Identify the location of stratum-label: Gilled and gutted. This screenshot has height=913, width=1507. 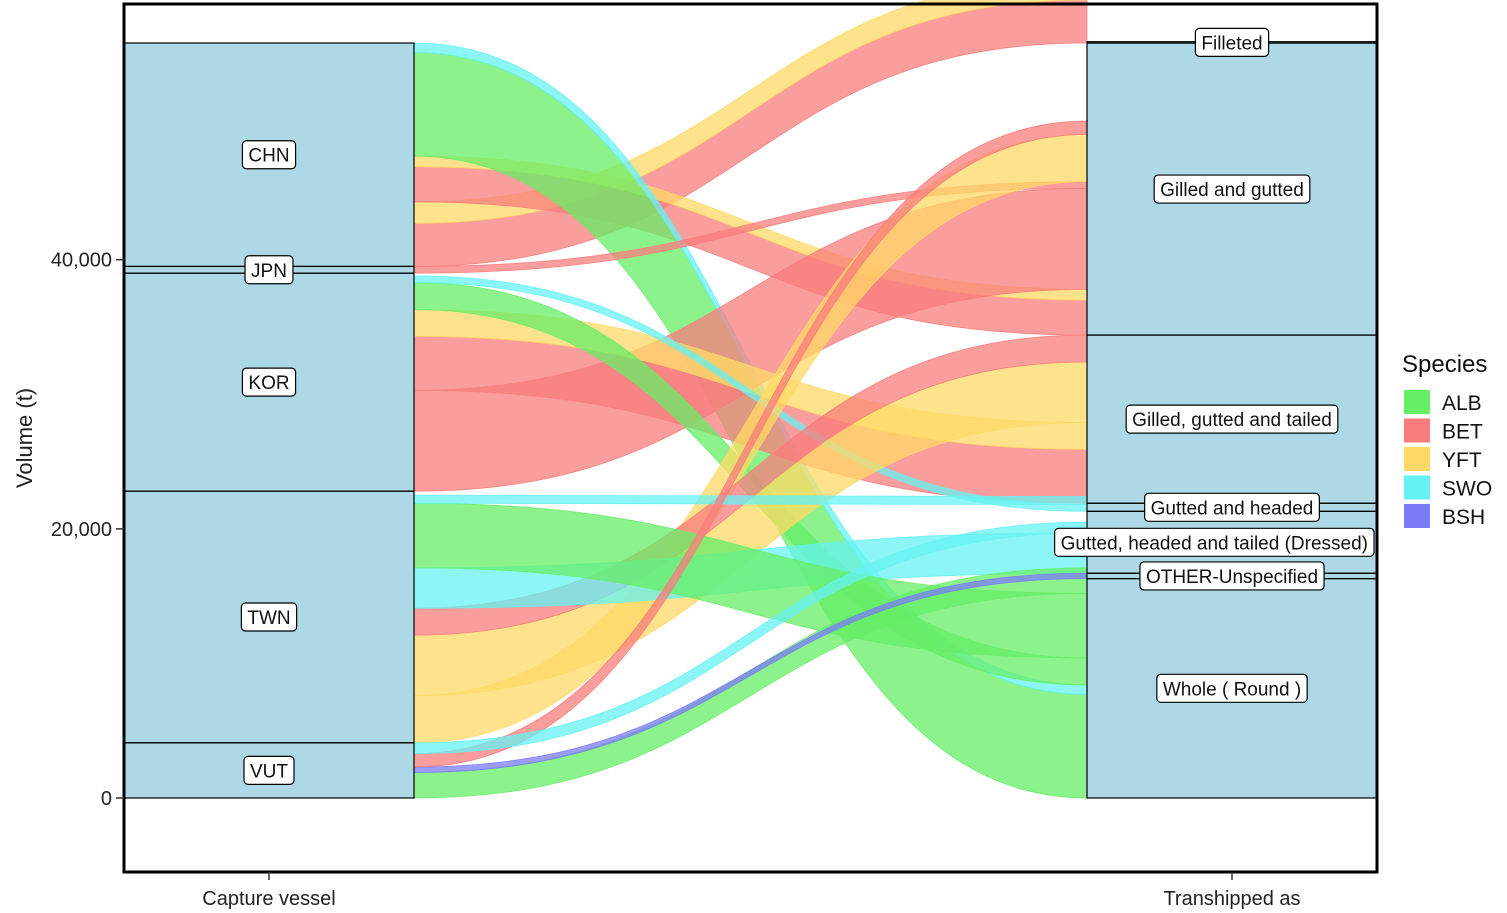
(1232, 189).